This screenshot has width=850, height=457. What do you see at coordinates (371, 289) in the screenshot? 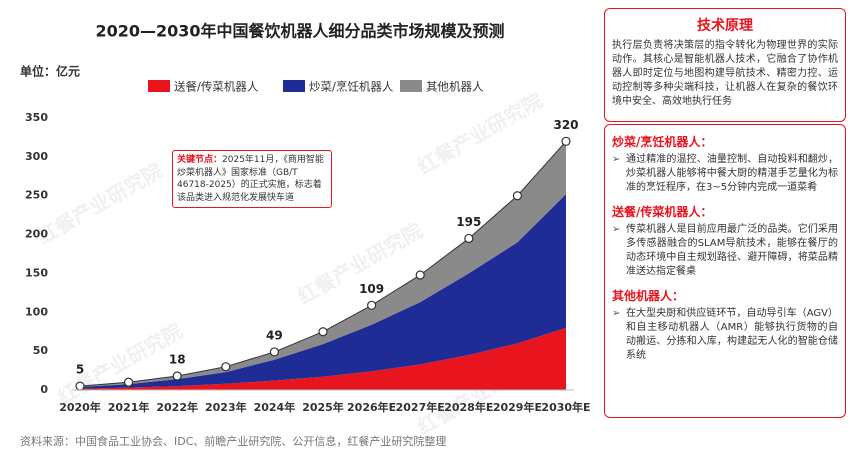
I see `total-label: 109` at bounding box center [371, 289].